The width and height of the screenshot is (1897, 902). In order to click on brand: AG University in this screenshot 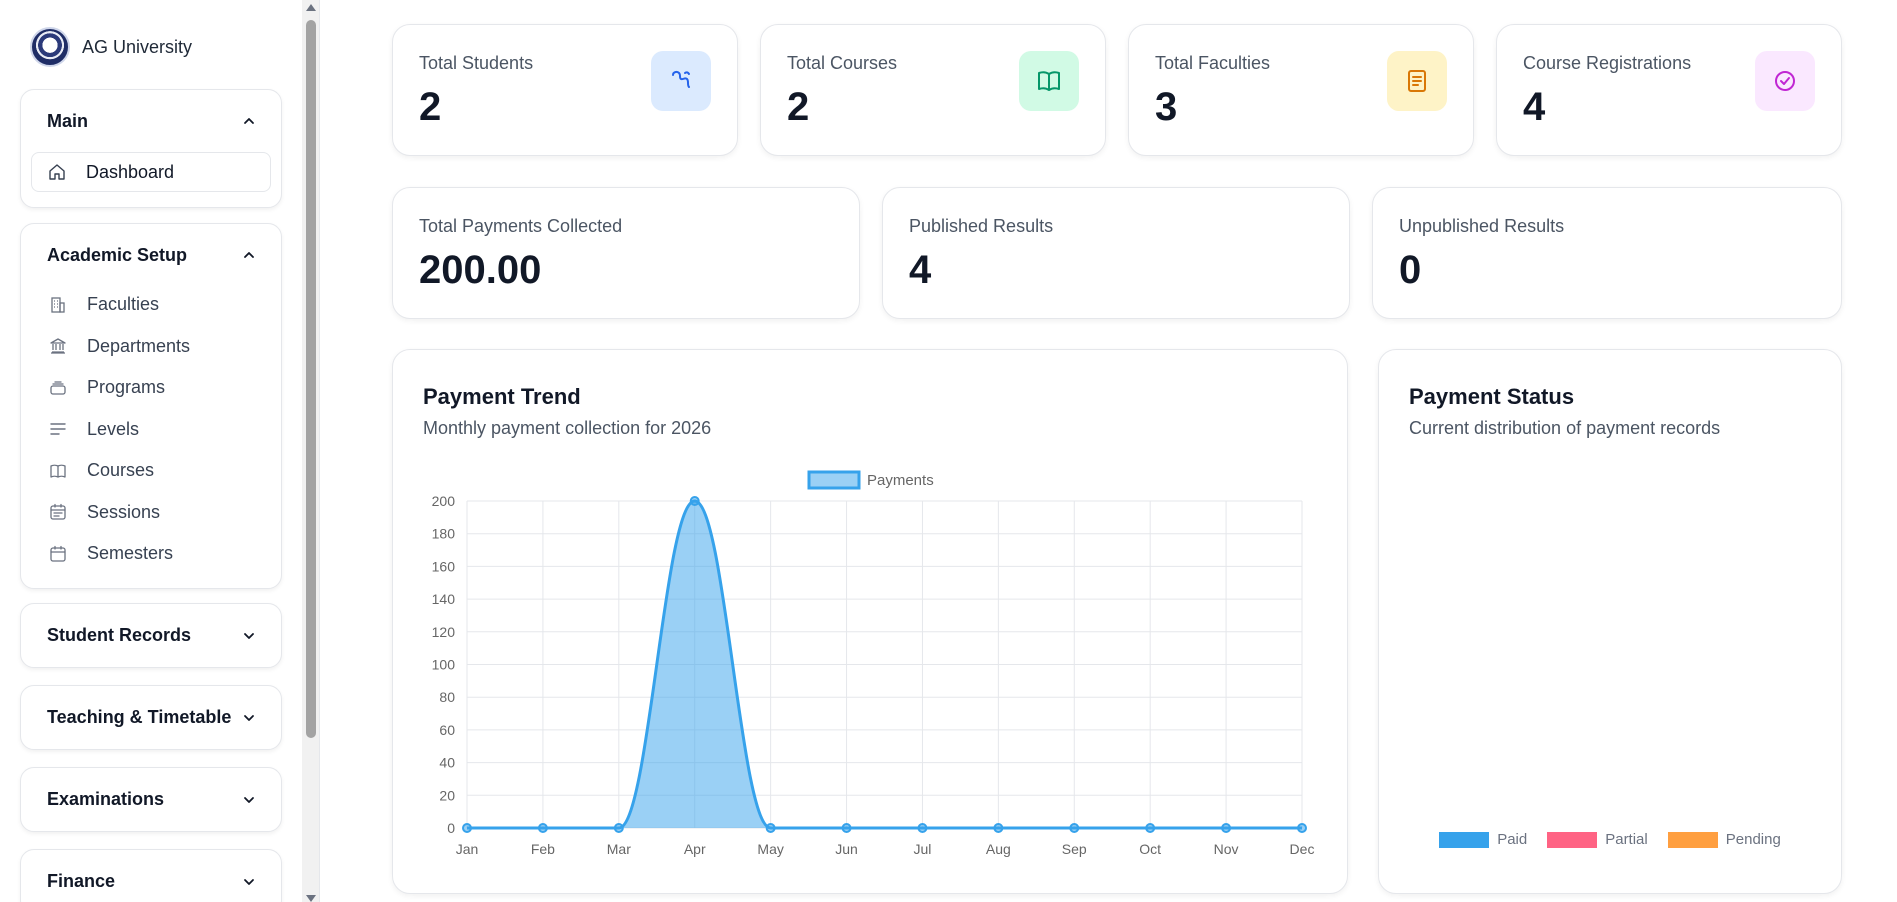, I will do `click(111, 47)`.